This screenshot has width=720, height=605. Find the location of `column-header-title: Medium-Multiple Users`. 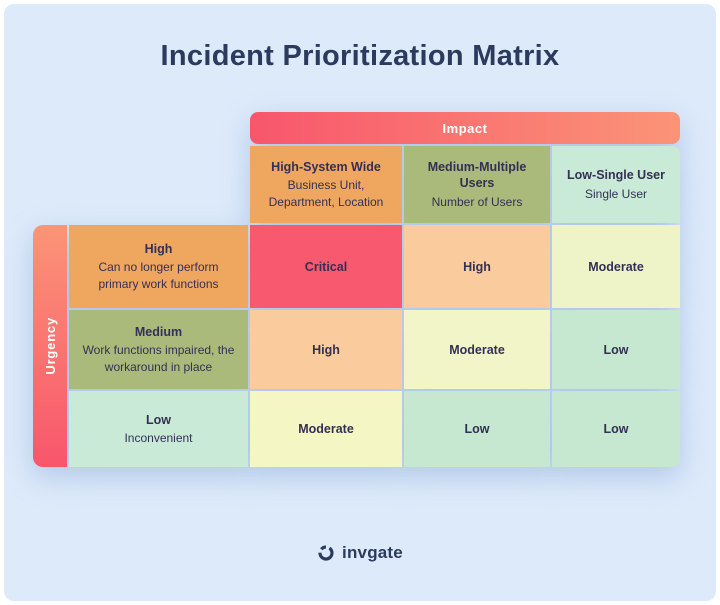

column-header-title: Medium-Multiple Users is located at coordinates (477, 175).